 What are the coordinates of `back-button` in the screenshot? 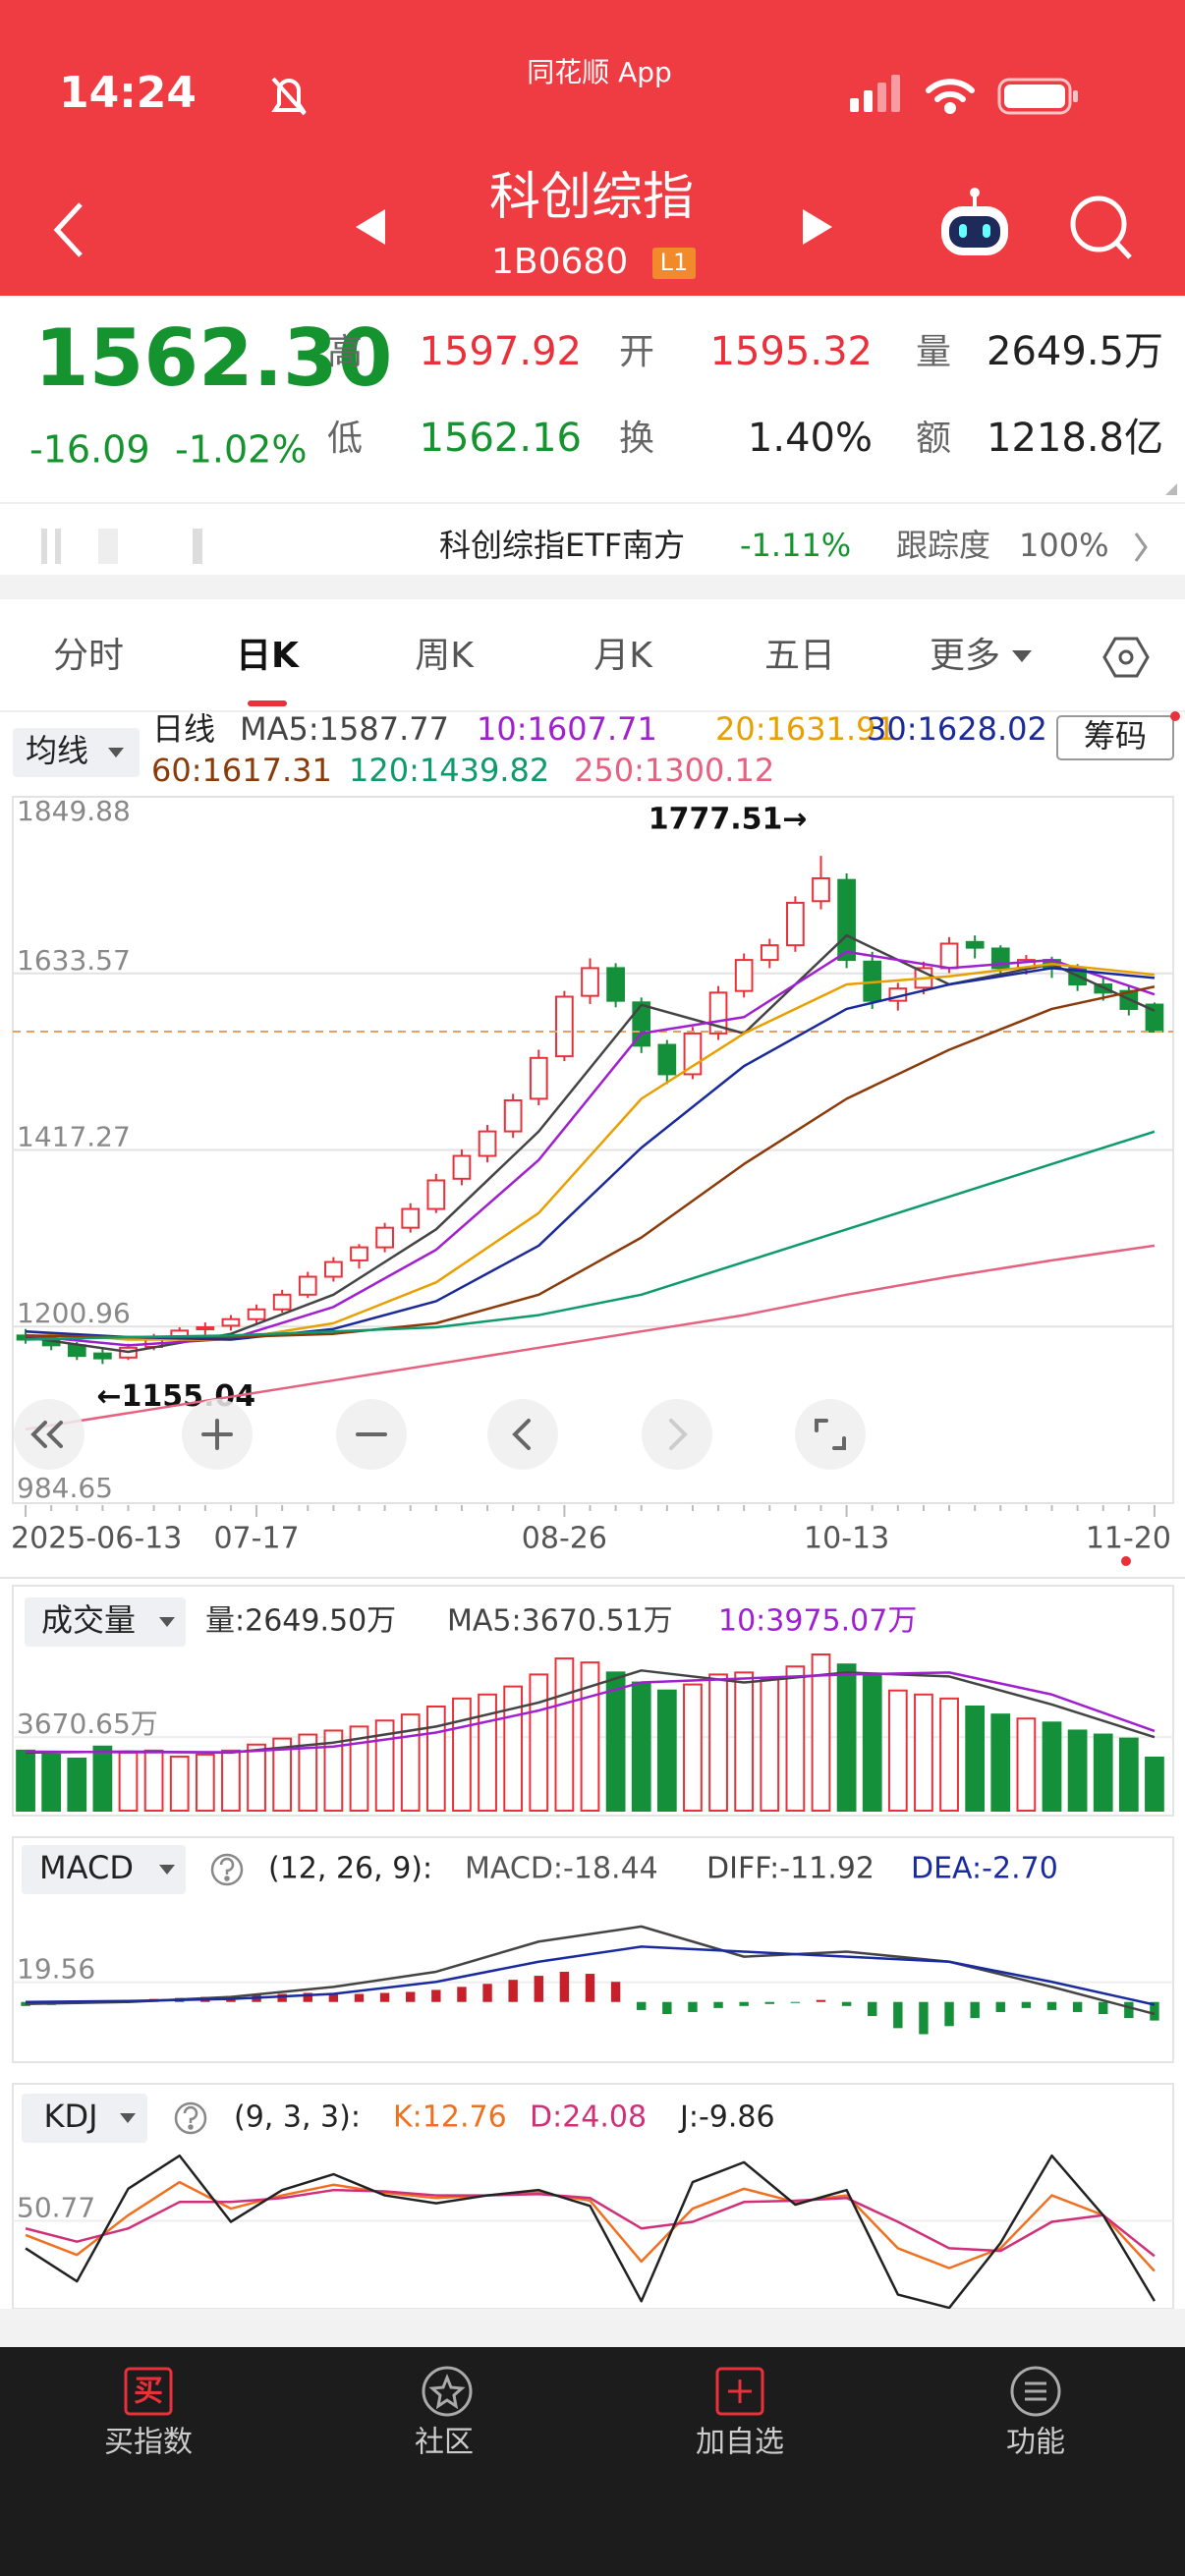 It's located at (68, 229).